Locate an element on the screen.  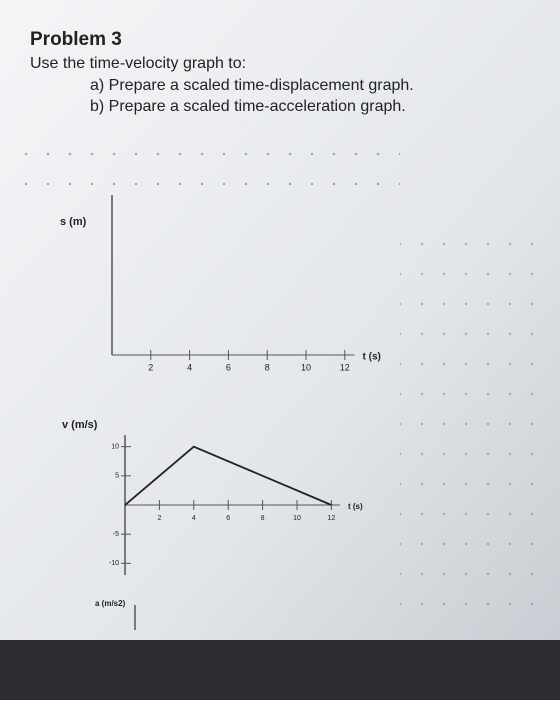
y-axis-label: a (m/s2) is located at coordinates (110, 603).